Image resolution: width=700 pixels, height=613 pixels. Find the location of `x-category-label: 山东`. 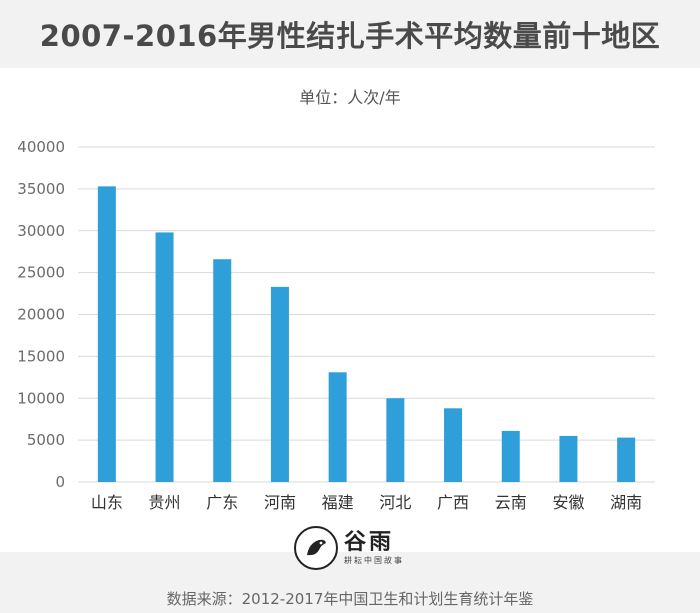

x-category-label: 山东 is located at coordinates (107, 502).